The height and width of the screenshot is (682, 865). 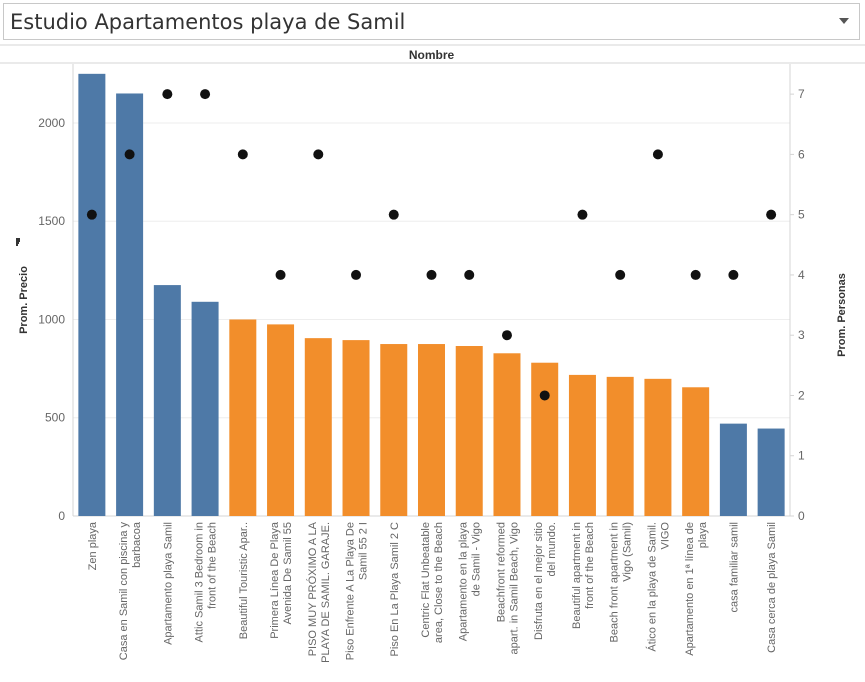 What do you see at coordinates (801, 516) in the screenshot?
I see `y2-tick-label: 0` at bounding box center [801, 516].